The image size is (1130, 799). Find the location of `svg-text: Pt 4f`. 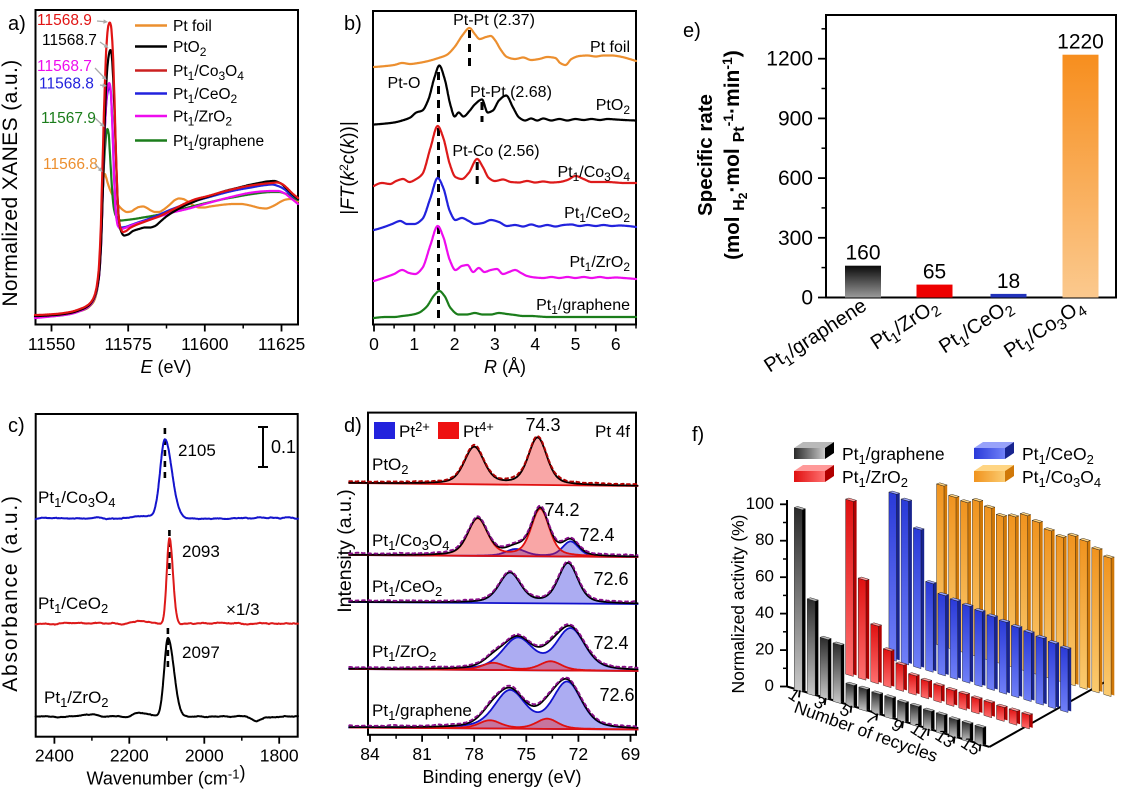

svg-text: Pt 4f is located at coordinates (612, 431).